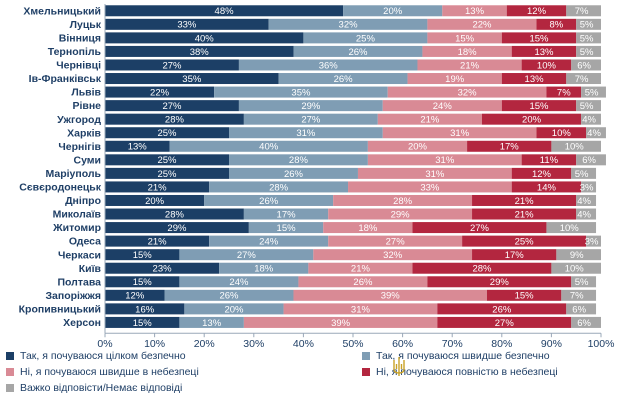 The image size is (625, 402). What do you see at coordinates (549, 160) in the screenshot?
I see `bar-value-label: 11%` at bounding box center [549, 160].